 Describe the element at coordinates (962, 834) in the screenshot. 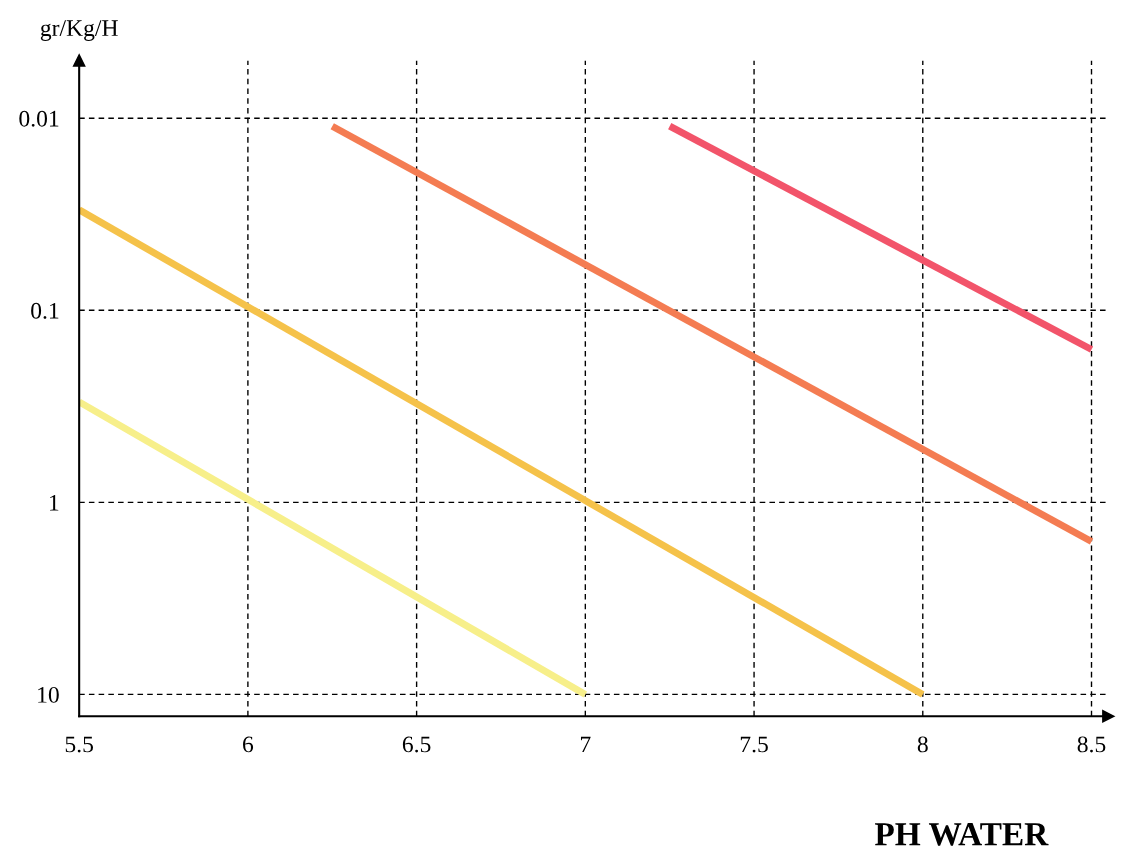

I see `x-axis-title: PH WATER` at that location.